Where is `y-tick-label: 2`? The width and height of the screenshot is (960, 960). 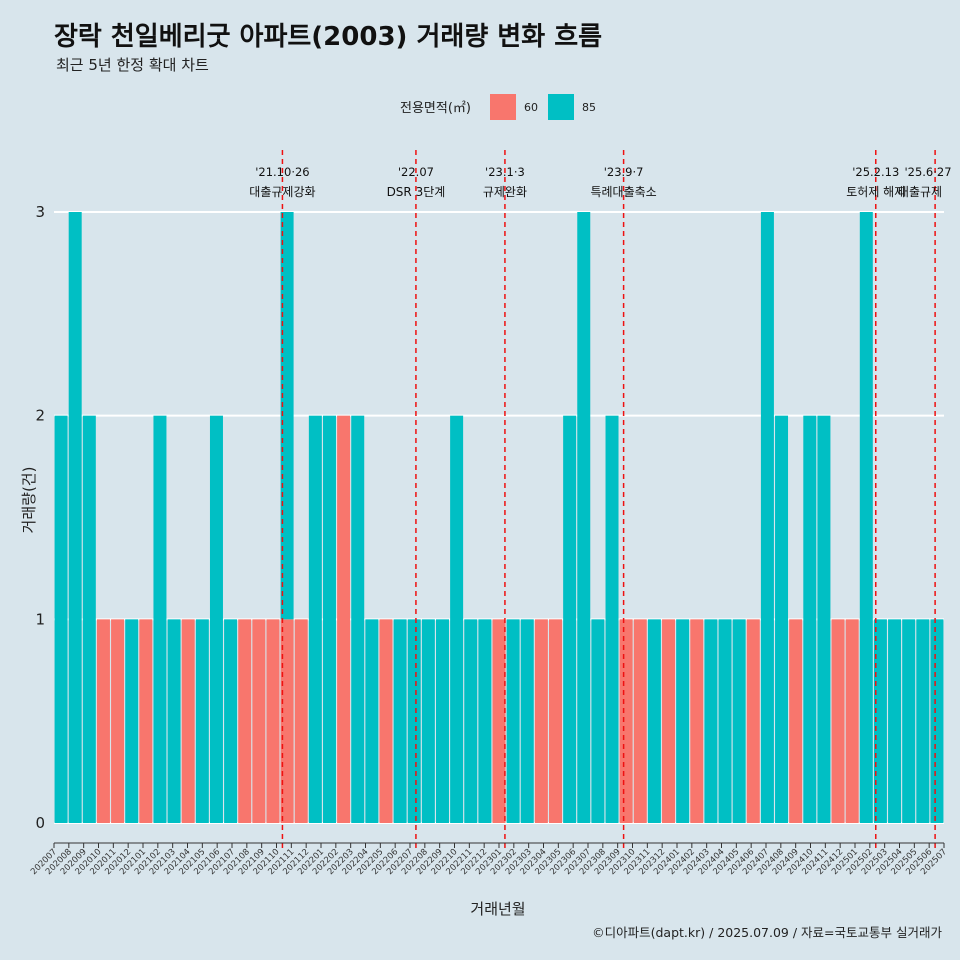
y-tick-label: 2 is located at coordinates (40, 416).